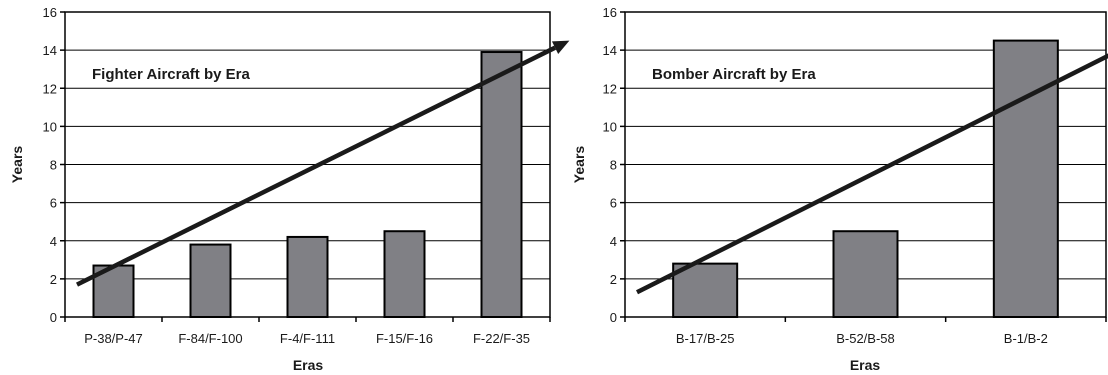 This screenshot has width=1108, height=375. I want to click on x-tick-label: F-15/F-16, so click(404, 338).